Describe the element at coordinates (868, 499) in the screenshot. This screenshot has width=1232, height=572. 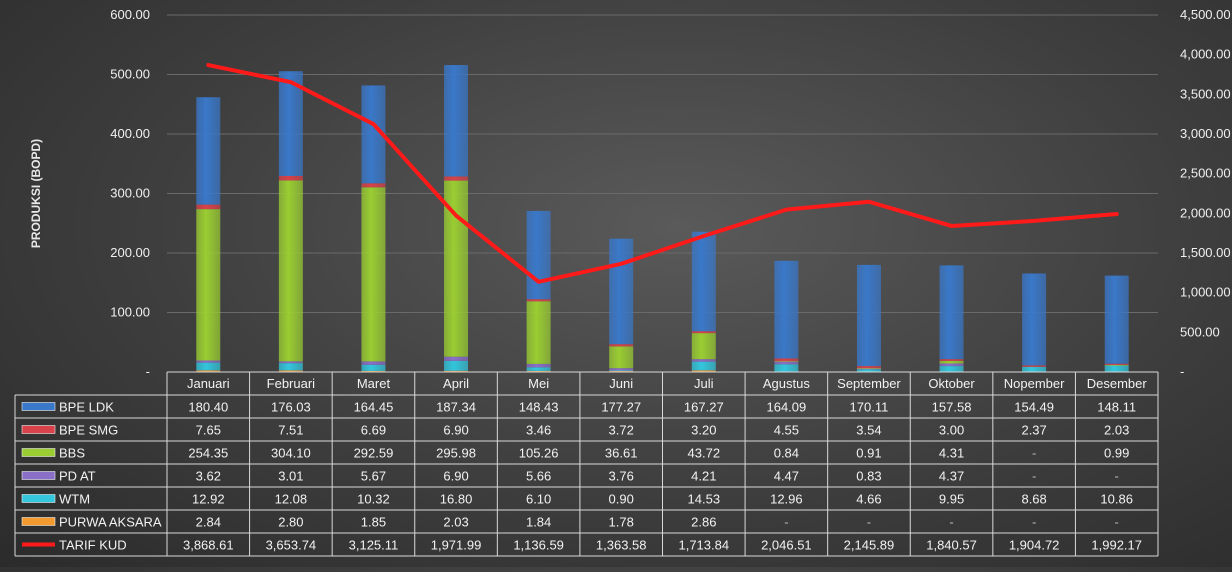
I see `data-label: 4.66` at that location.